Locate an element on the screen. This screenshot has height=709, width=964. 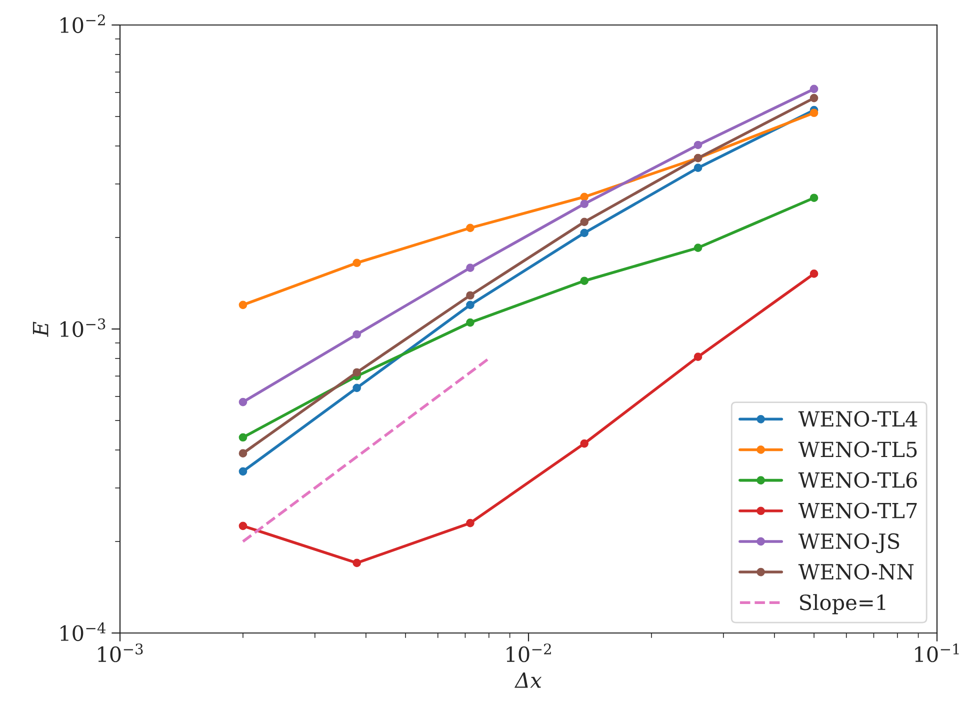
legend-label: WENO-JS is located at coordinates (849, 543).